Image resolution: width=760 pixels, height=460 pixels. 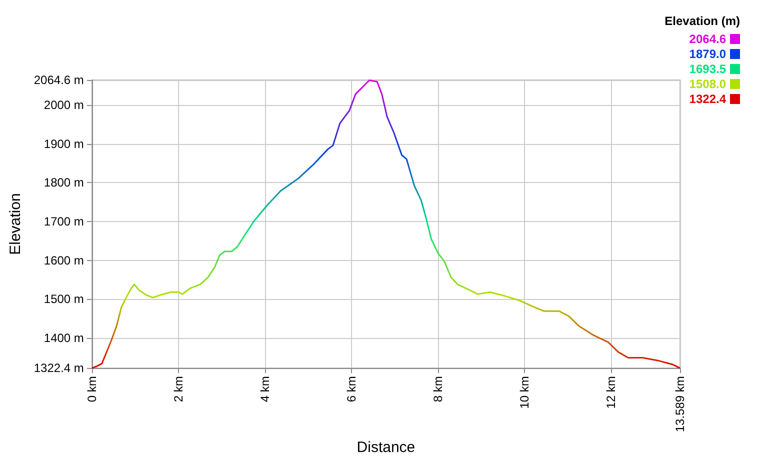 I want to click on x-tick-label: 0 km, so click(x=91, y=389).